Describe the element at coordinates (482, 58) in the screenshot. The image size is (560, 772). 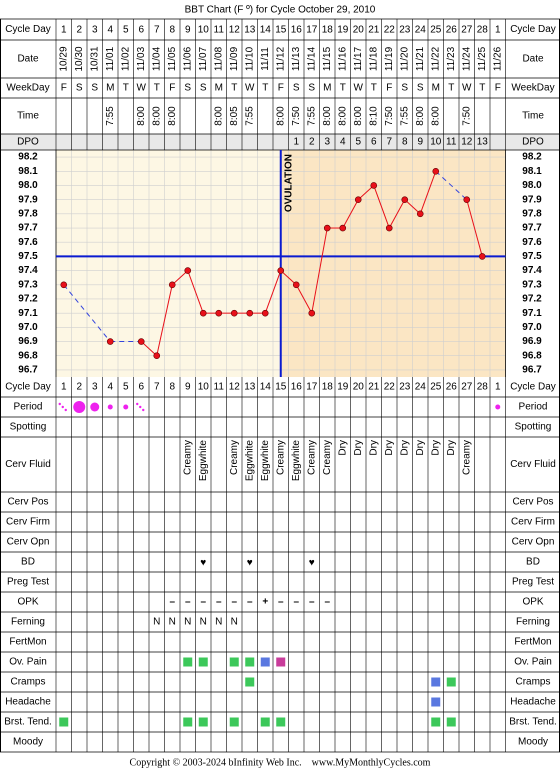
I see `date: 11/25` at that location.